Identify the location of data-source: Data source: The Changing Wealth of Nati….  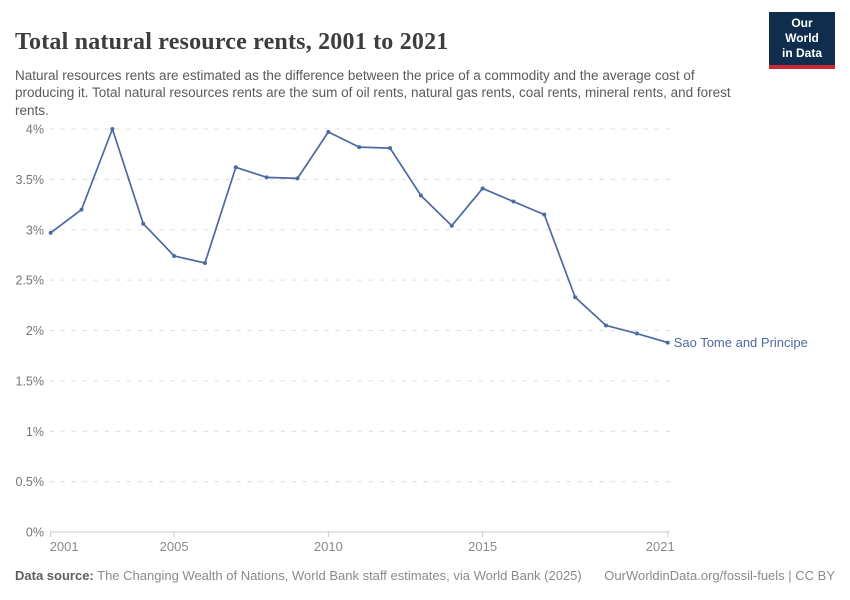
(298, 575).